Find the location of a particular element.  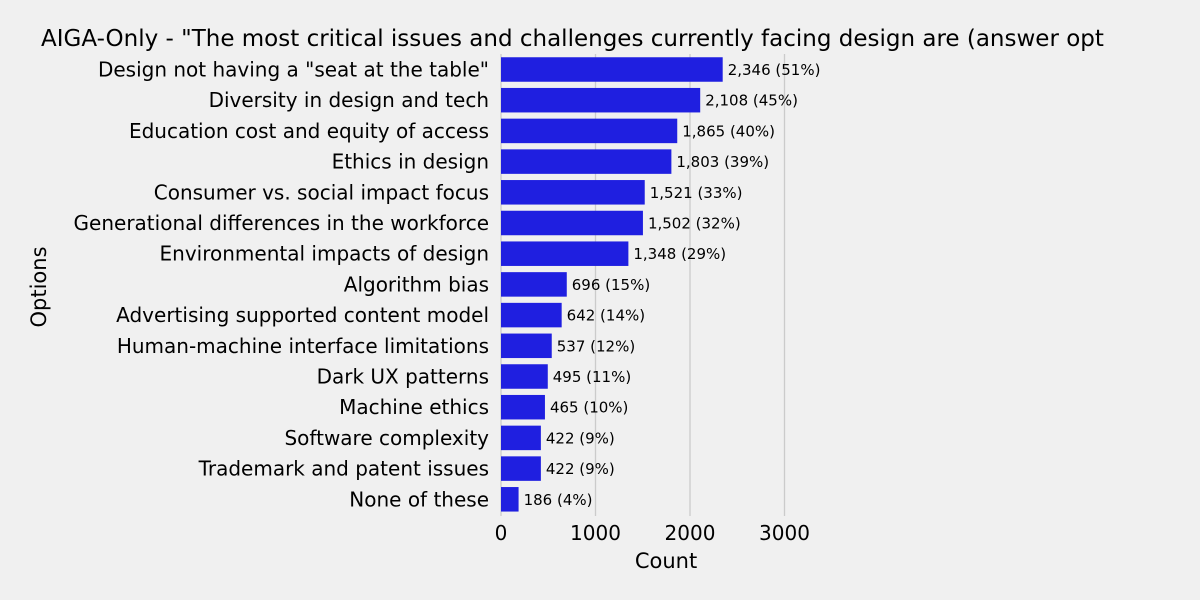

category-label: Education cost and equity of access is located at coordinates (309, 131).